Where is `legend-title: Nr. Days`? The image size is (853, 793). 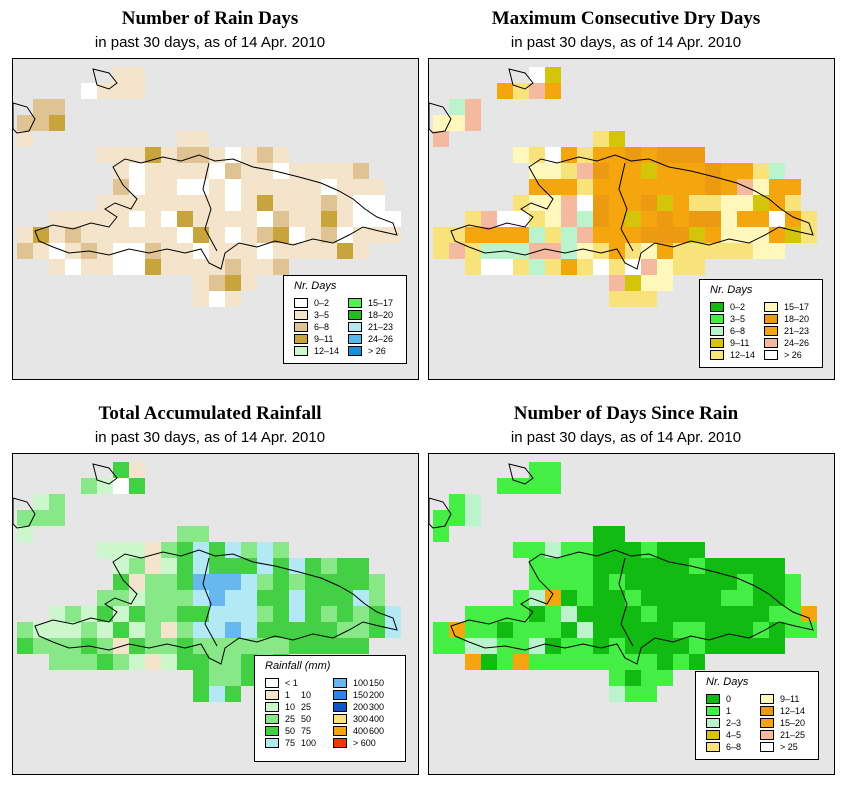 legend-title: Nr. Days is located at coordinates (727, 682).